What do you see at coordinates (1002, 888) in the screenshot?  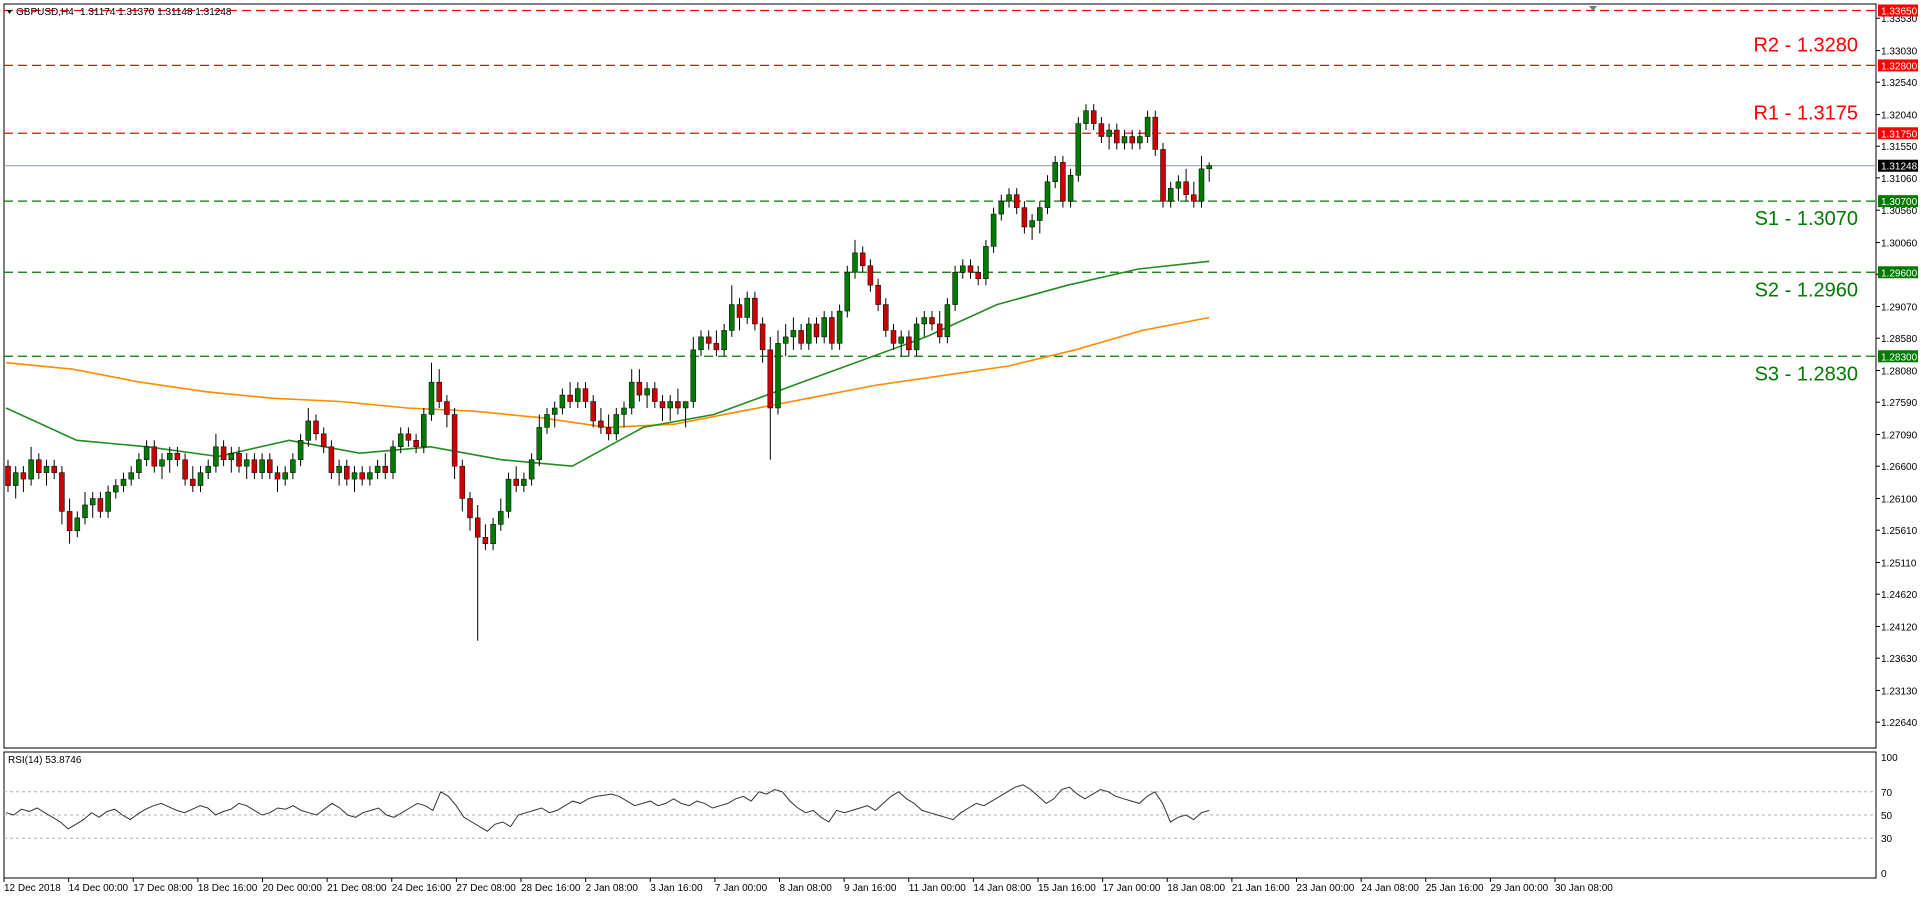 I see `time-tick-label: 14 Jan 08:00` at bounding box center [1002, 888].